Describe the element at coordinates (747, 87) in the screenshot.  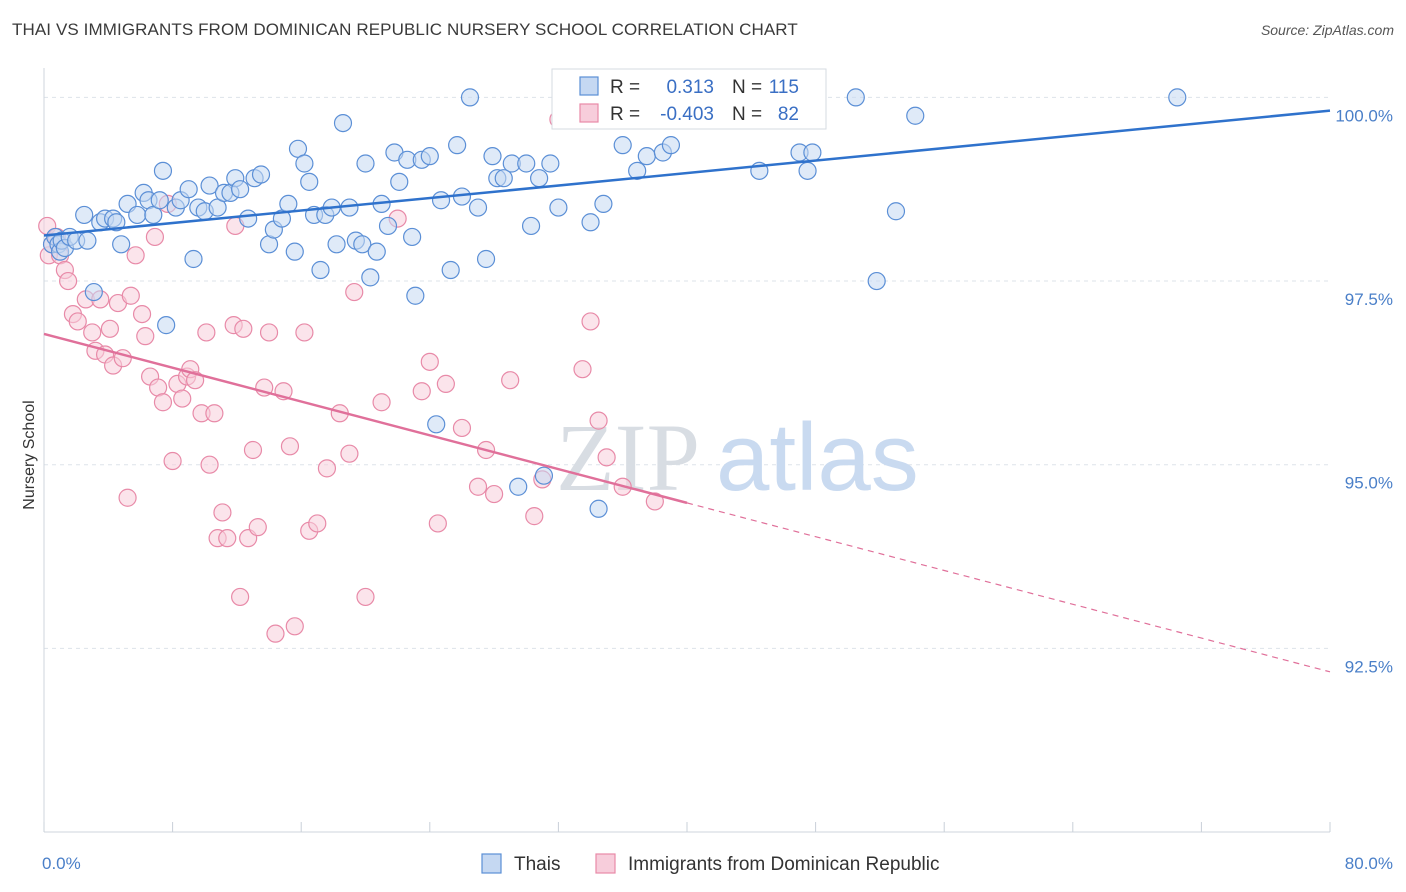
I see `legend-n-label-thais: N =` at that location.